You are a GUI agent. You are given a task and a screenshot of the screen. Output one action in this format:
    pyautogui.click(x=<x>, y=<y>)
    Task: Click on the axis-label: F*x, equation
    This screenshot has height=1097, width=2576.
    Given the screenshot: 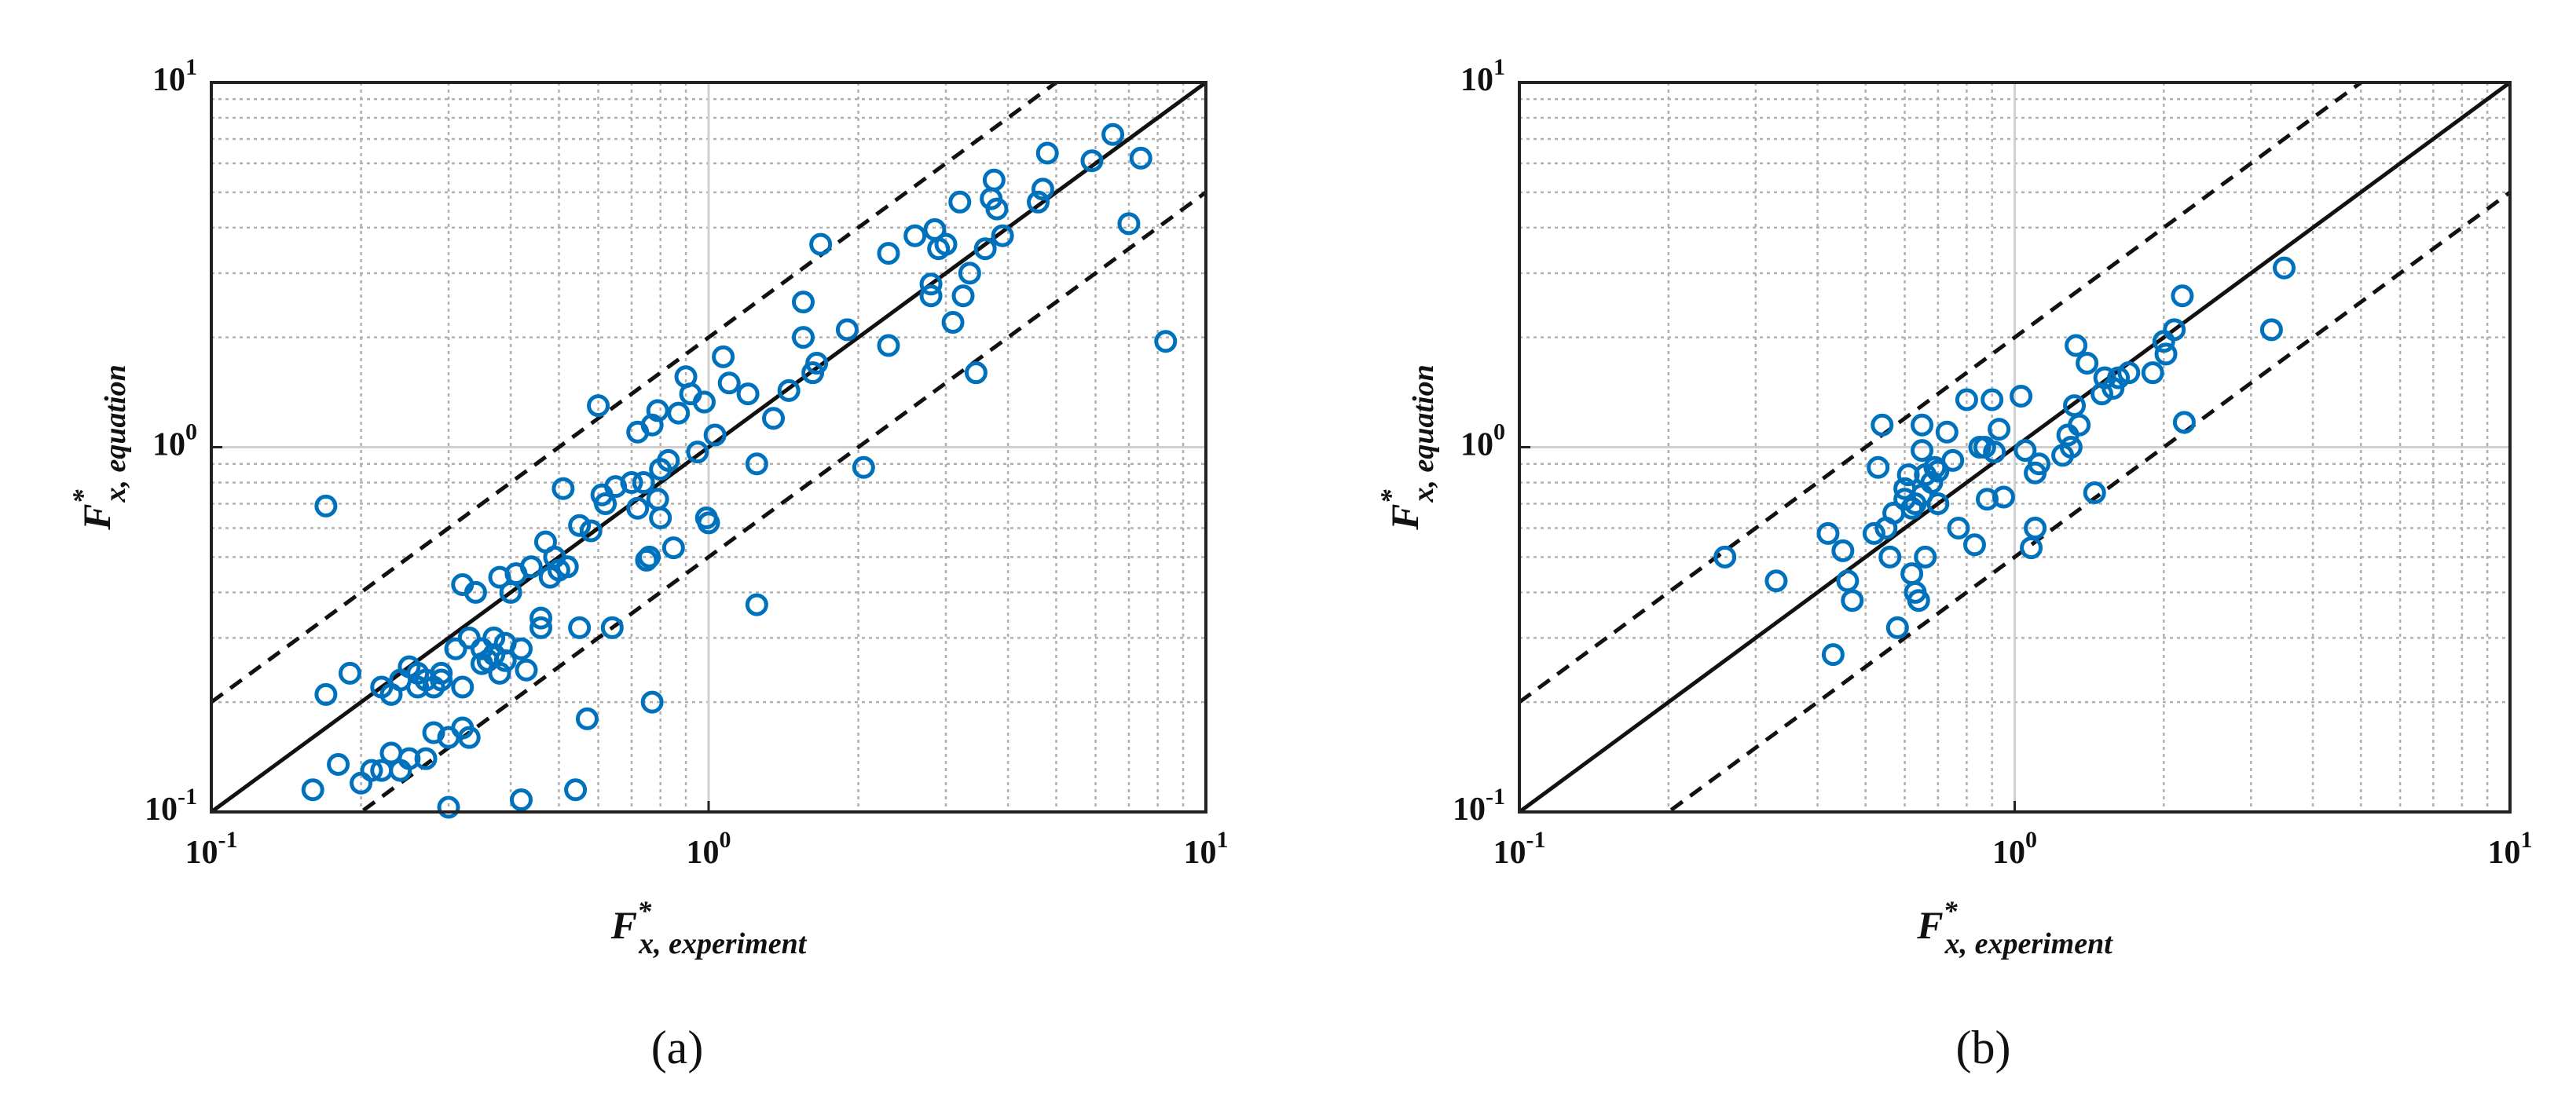 What is the action you would take?
    pyautogui.click(x=1407, y=447)
    